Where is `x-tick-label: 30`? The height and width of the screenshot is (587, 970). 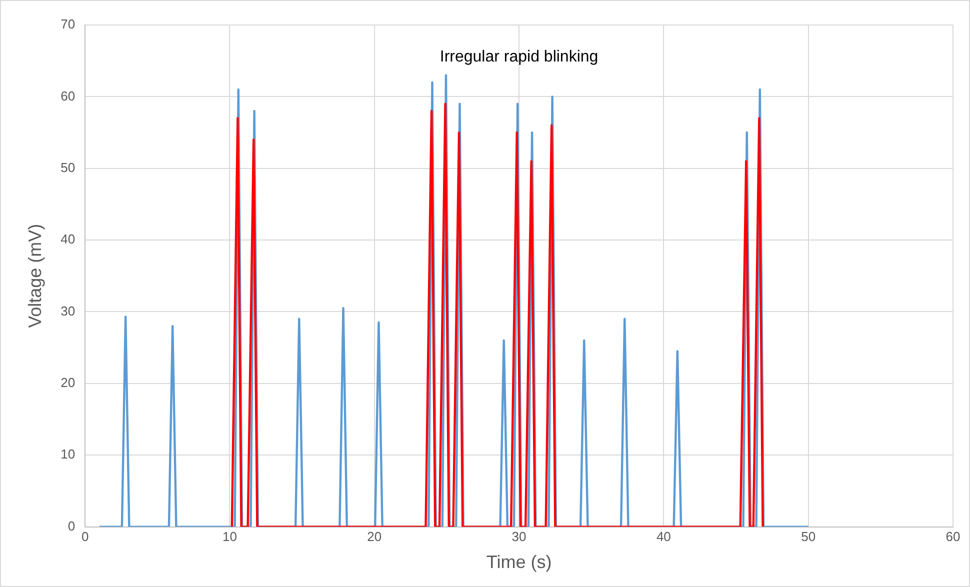 x-tick-label: 30 is located at coordinates (519, 536).